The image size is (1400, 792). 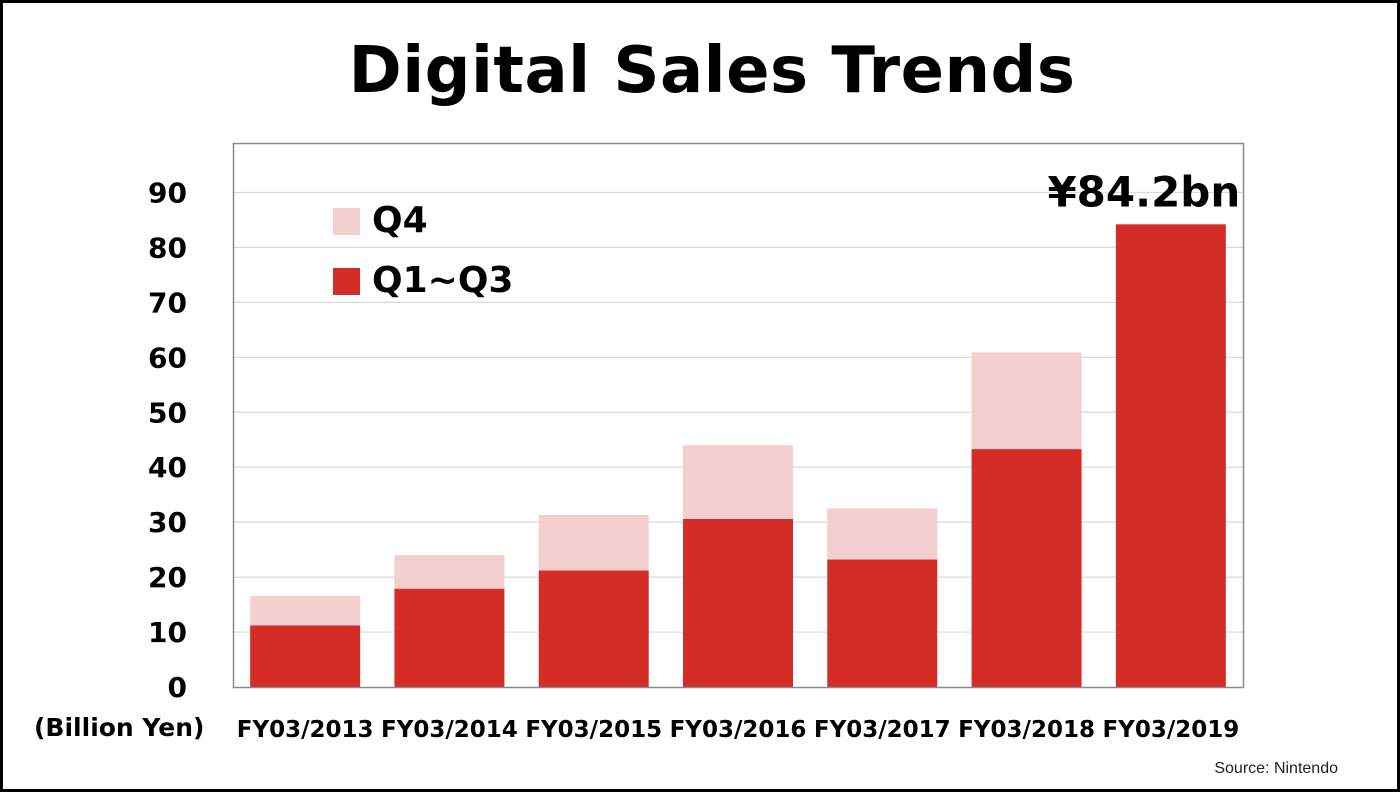 I want to click on y-tick-label: 0, so click(x=177, y=687).